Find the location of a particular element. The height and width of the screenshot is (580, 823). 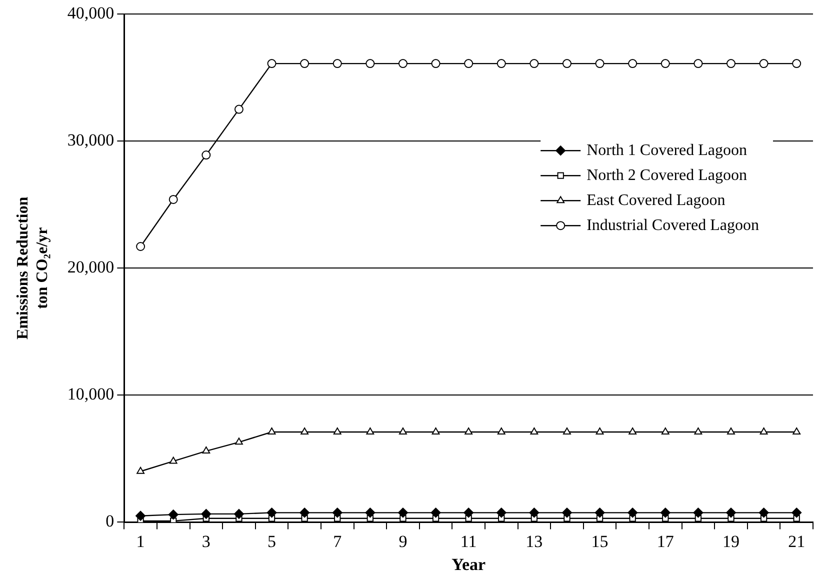

x-tick-label: 21 is located at coordinates (797, 541).